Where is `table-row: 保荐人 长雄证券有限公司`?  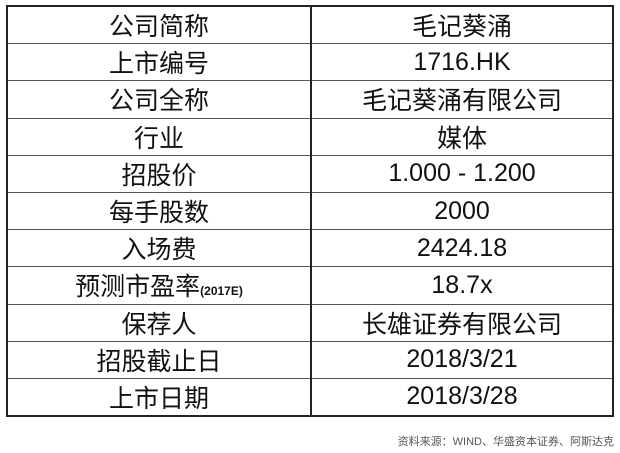
table-row: 保荐人 长雄证券有限公司 is located at coordinates (310, 322).